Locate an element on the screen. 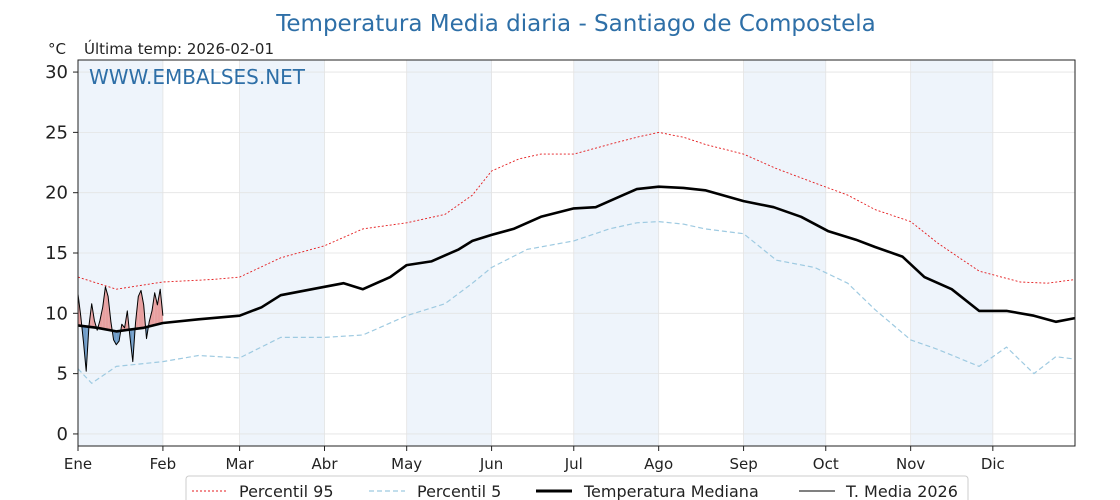 Image resolution: width=1120 pixels, height=500 pixels. xtick-label-mar: Mar is located at coordinates (239, 464).